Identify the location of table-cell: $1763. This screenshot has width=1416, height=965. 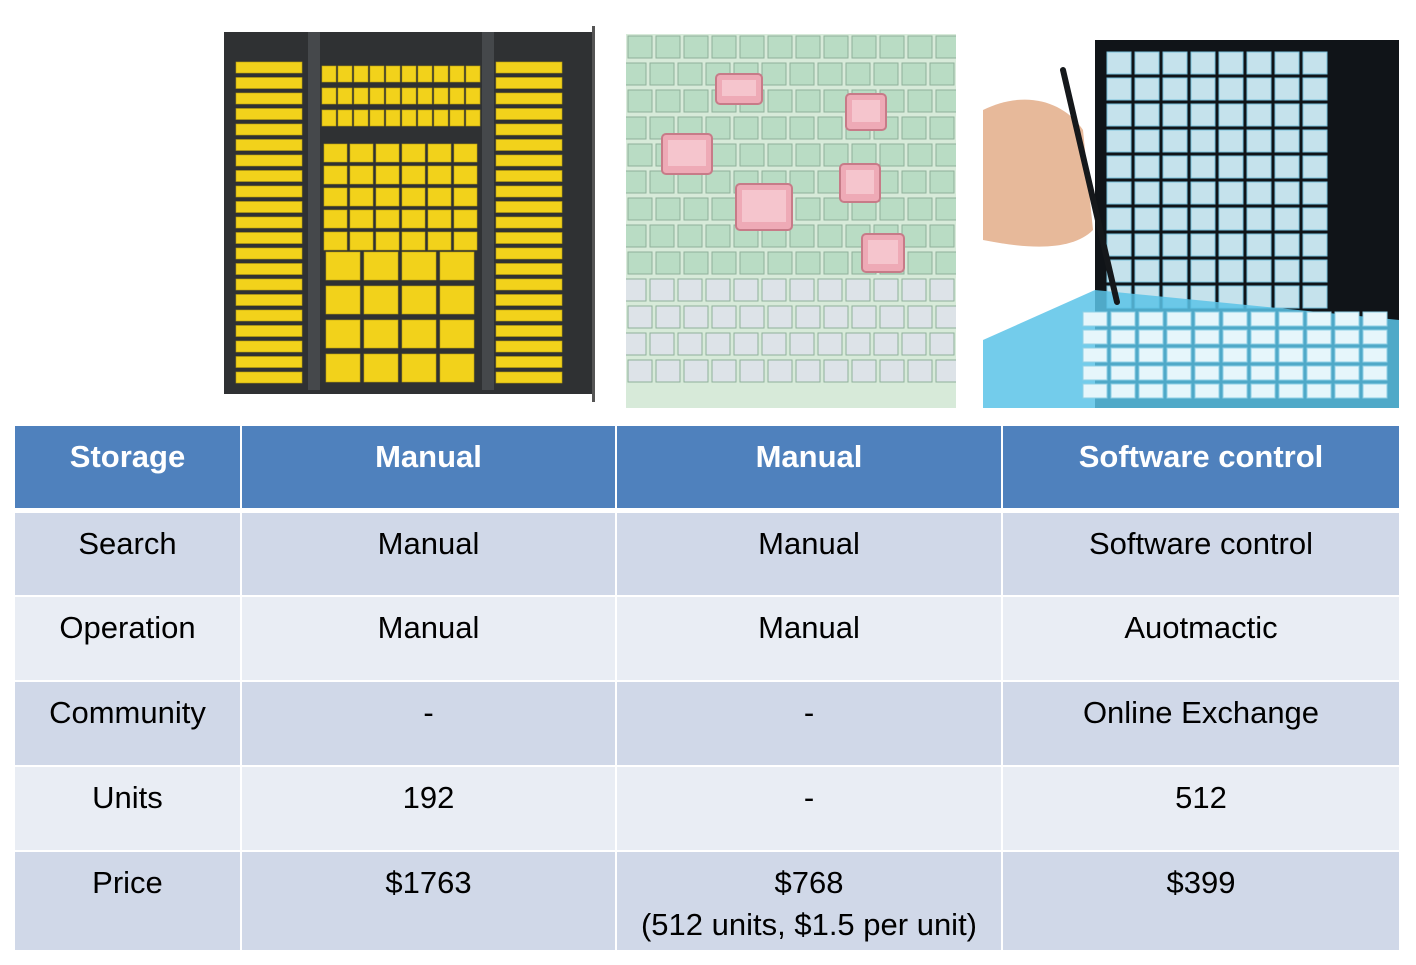
(428, 900).